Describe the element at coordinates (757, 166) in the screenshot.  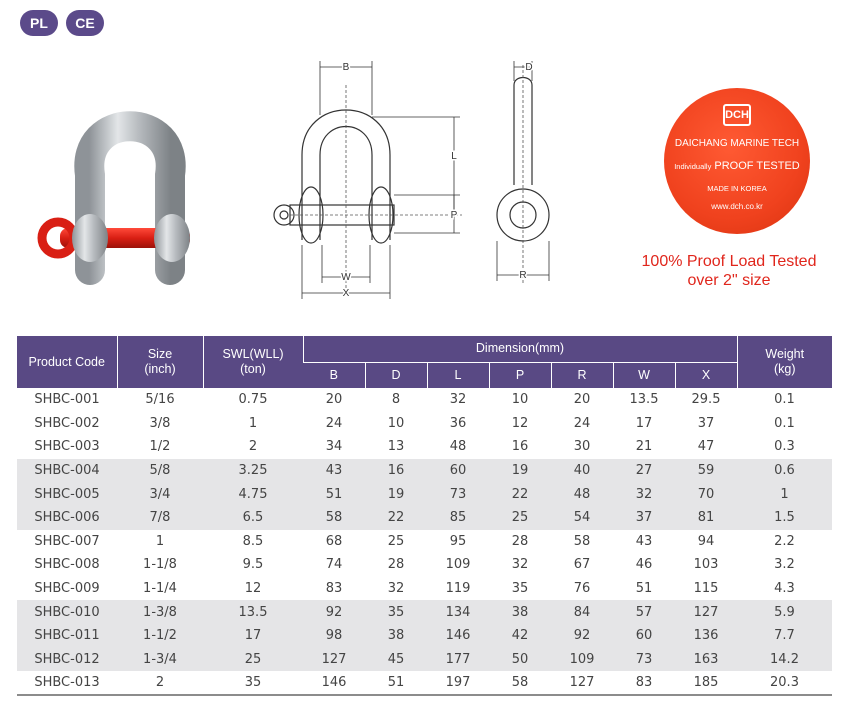
I see `tag-proof-main: PROOF TESTED` at that location.